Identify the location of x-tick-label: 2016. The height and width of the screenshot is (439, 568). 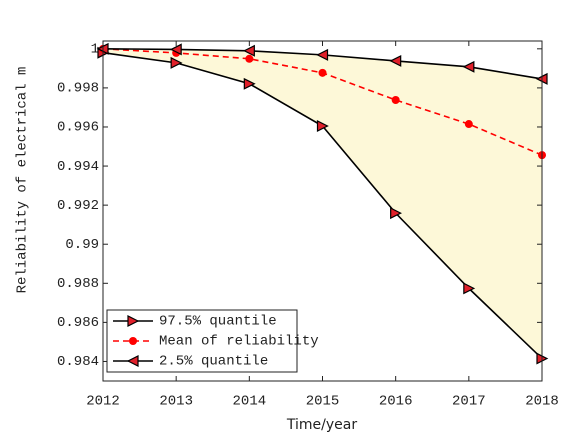
(396, 402).